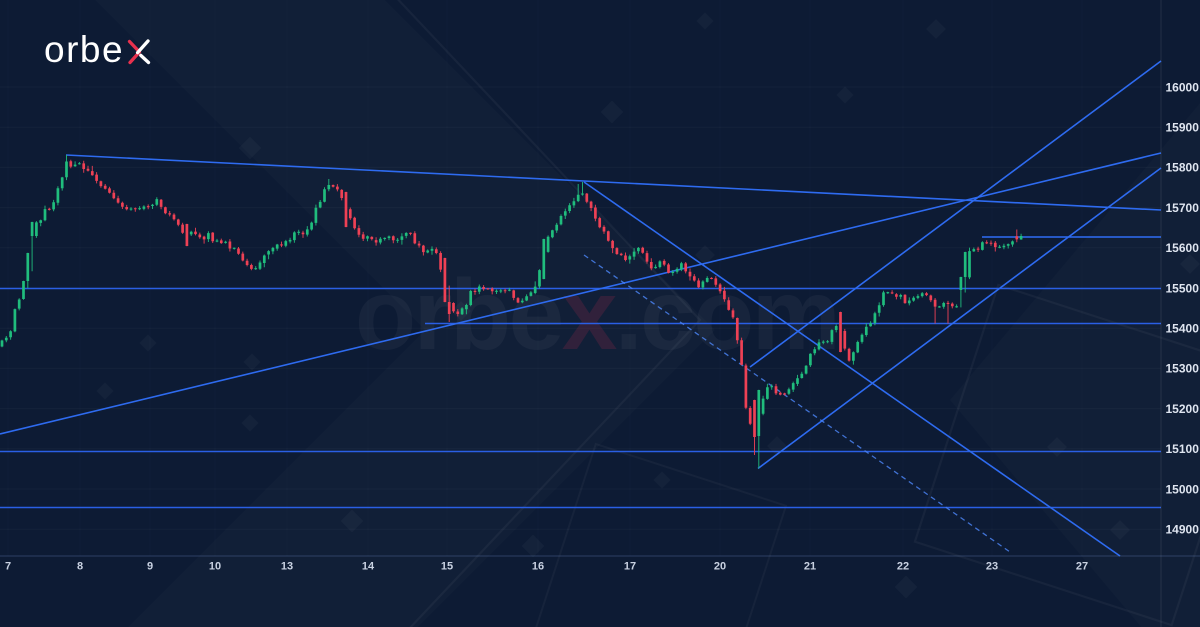 The image size is (1200, 627). I want to click on svg-text: orbe, so click(84, 49).